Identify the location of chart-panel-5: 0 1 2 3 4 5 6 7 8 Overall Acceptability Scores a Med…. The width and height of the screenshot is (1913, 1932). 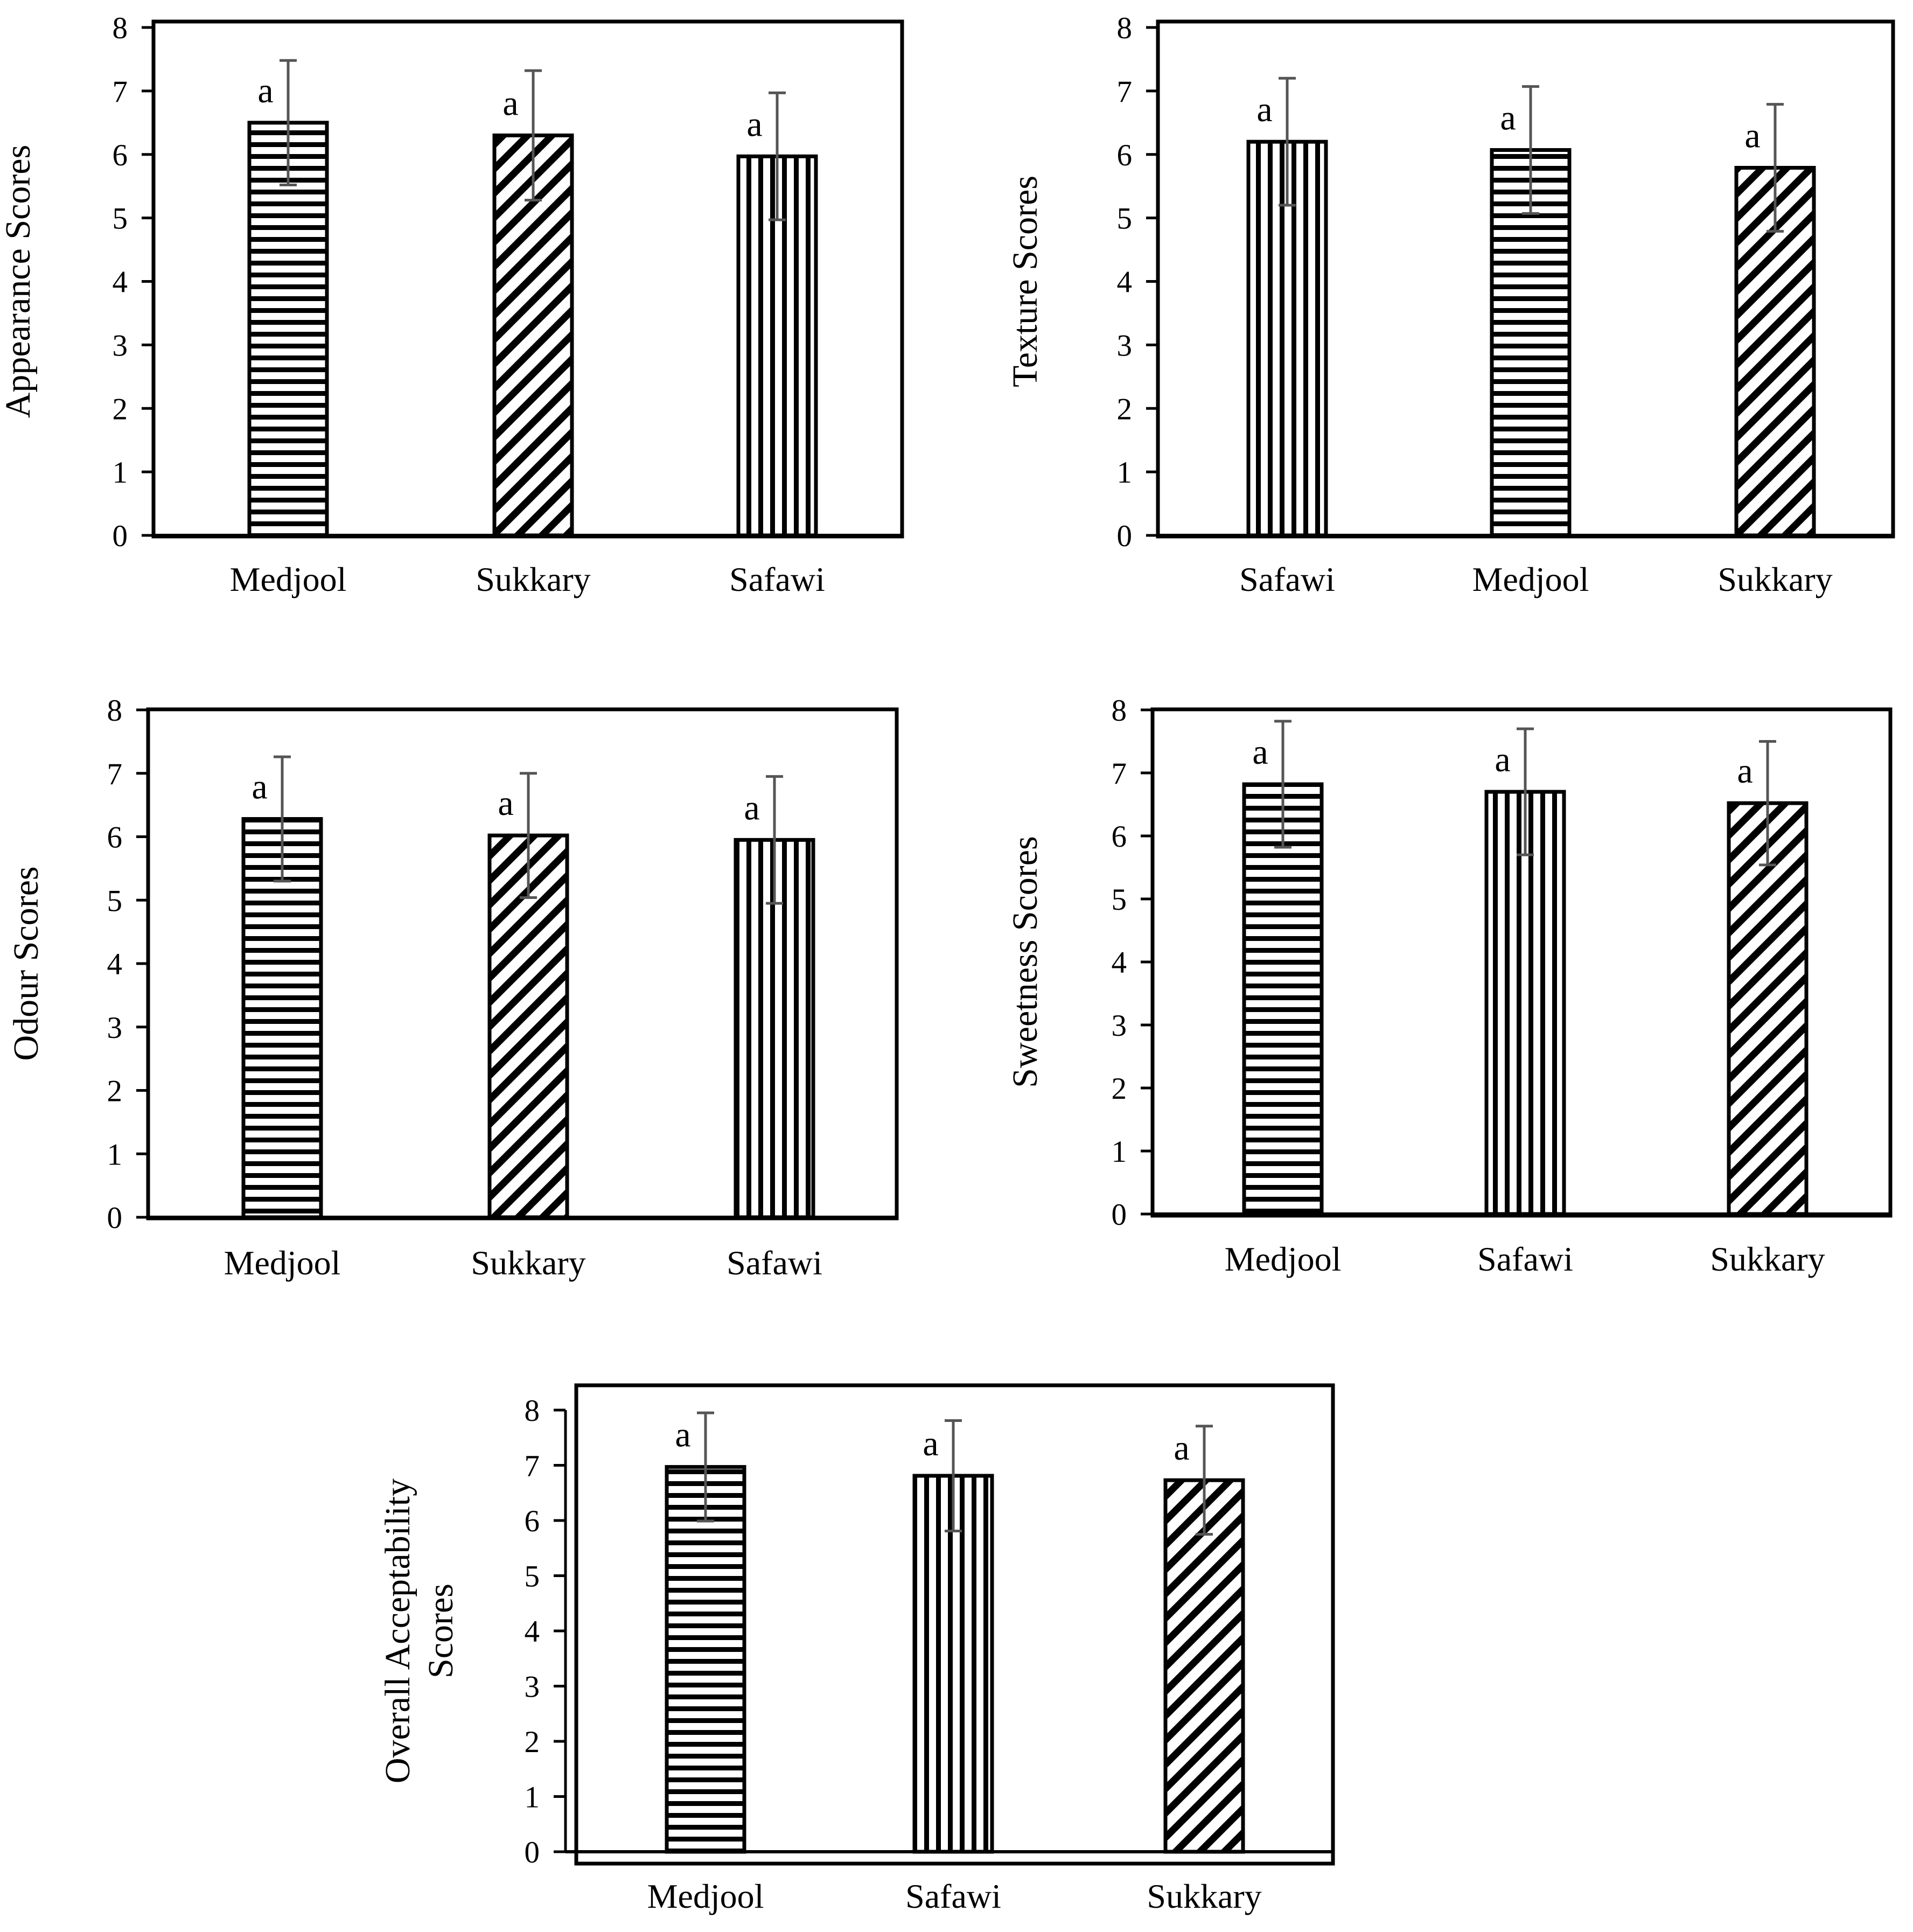
(856, 1649).